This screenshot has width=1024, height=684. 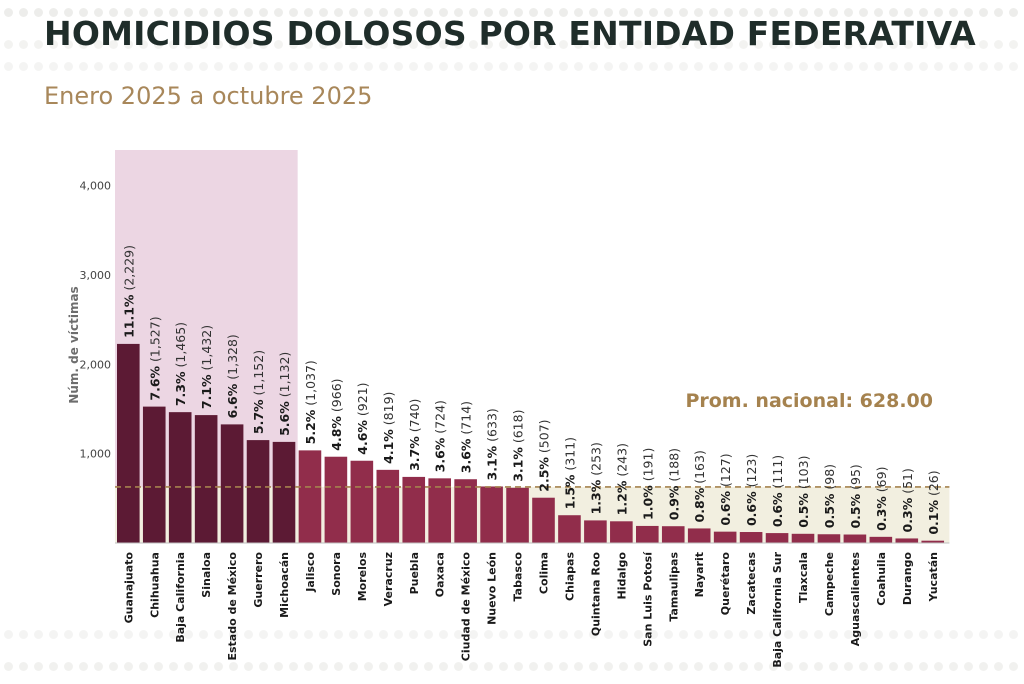 What do you see at coordinates (829, 479) in the screenshot?
I see `count-label: (98)` at bounding box center [829, 479].